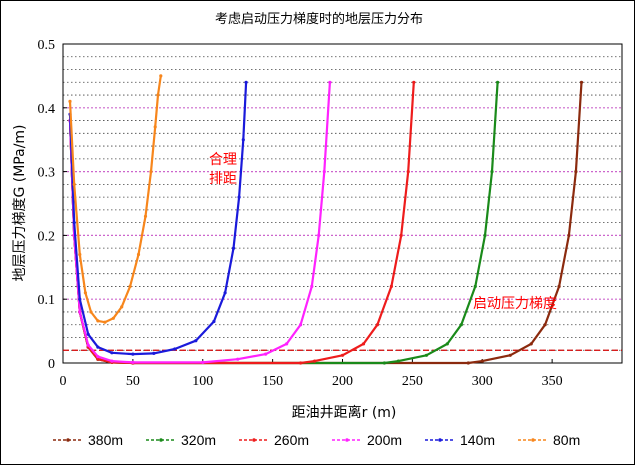  I want to click on x-tick-label: 50, so click(133, 381).